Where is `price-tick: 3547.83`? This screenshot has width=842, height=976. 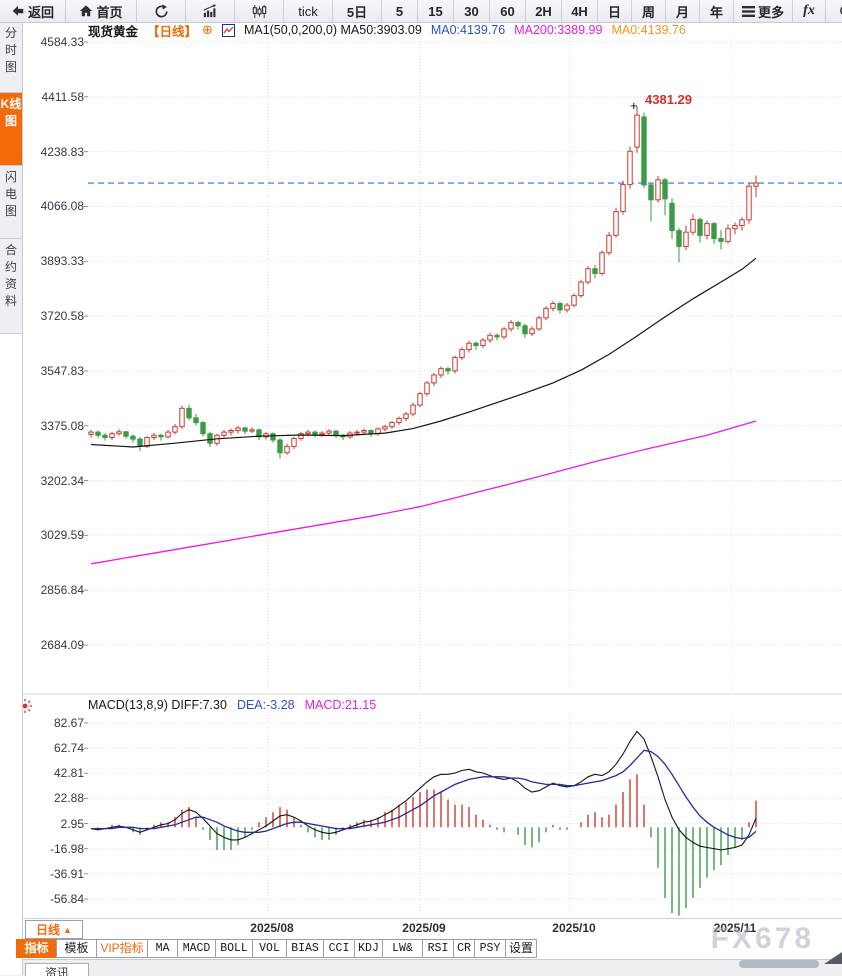 price-tick: 3547.83 is located at coordinates (54, 371).